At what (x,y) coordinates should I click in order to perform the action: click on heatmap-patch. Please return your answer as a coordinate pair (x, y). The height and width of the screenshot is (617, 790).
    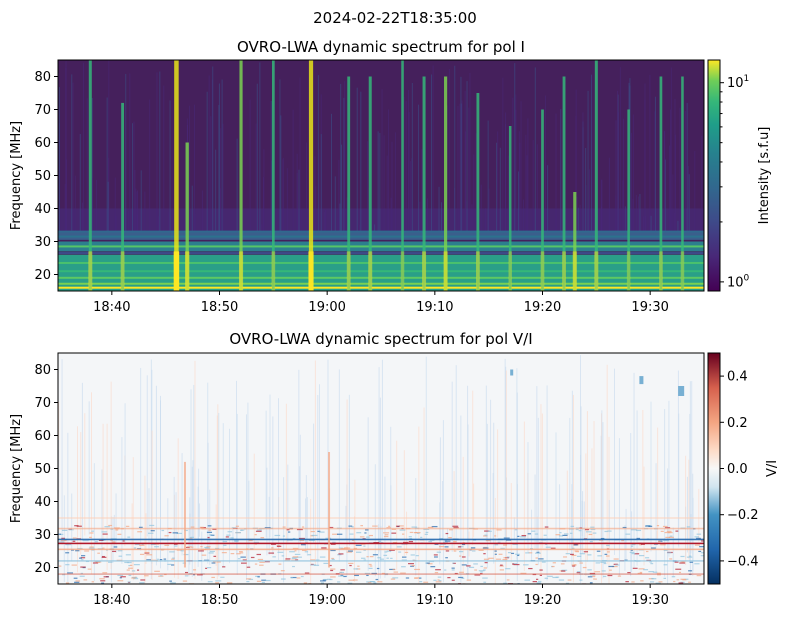
    Looking at the image, I should click on (512, 372).